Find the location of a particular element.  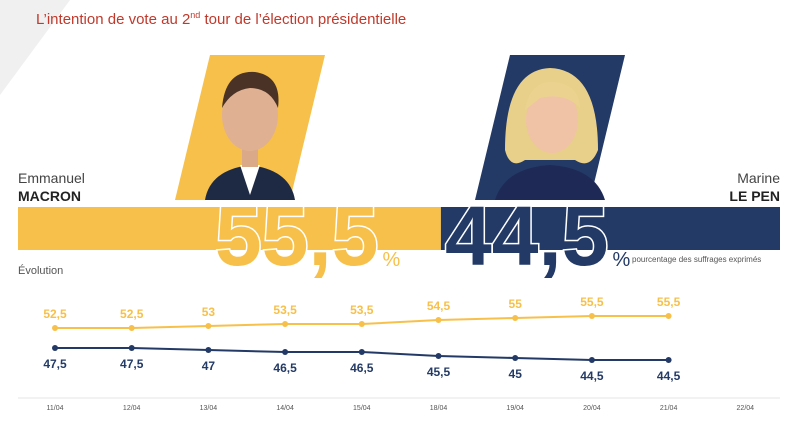

x-tick-label: 14/04 is located at coordinates (285, 408).